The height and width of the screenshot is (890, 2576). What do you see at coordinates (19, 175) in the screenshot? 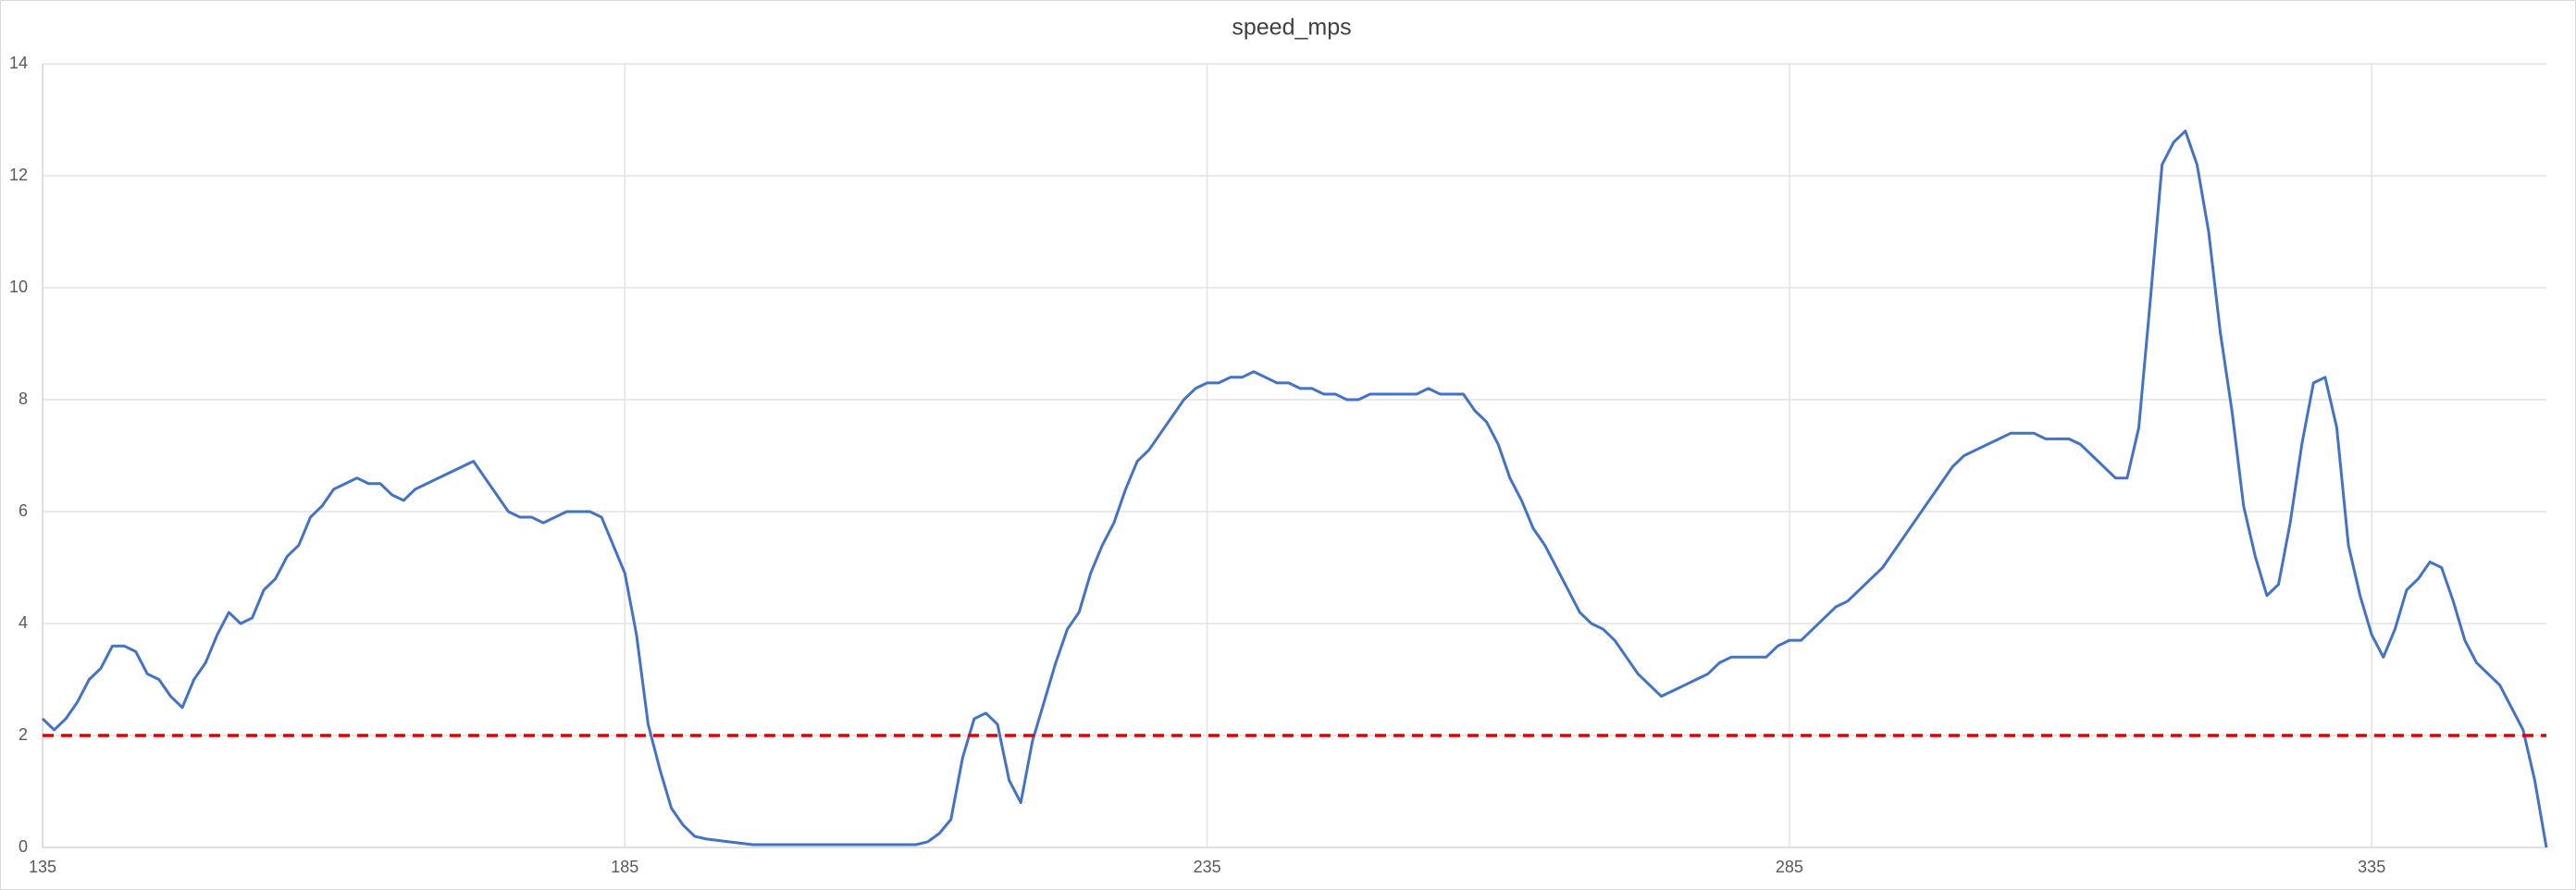
I see `y-tick-label: 12` at bounding box center [19, 175].